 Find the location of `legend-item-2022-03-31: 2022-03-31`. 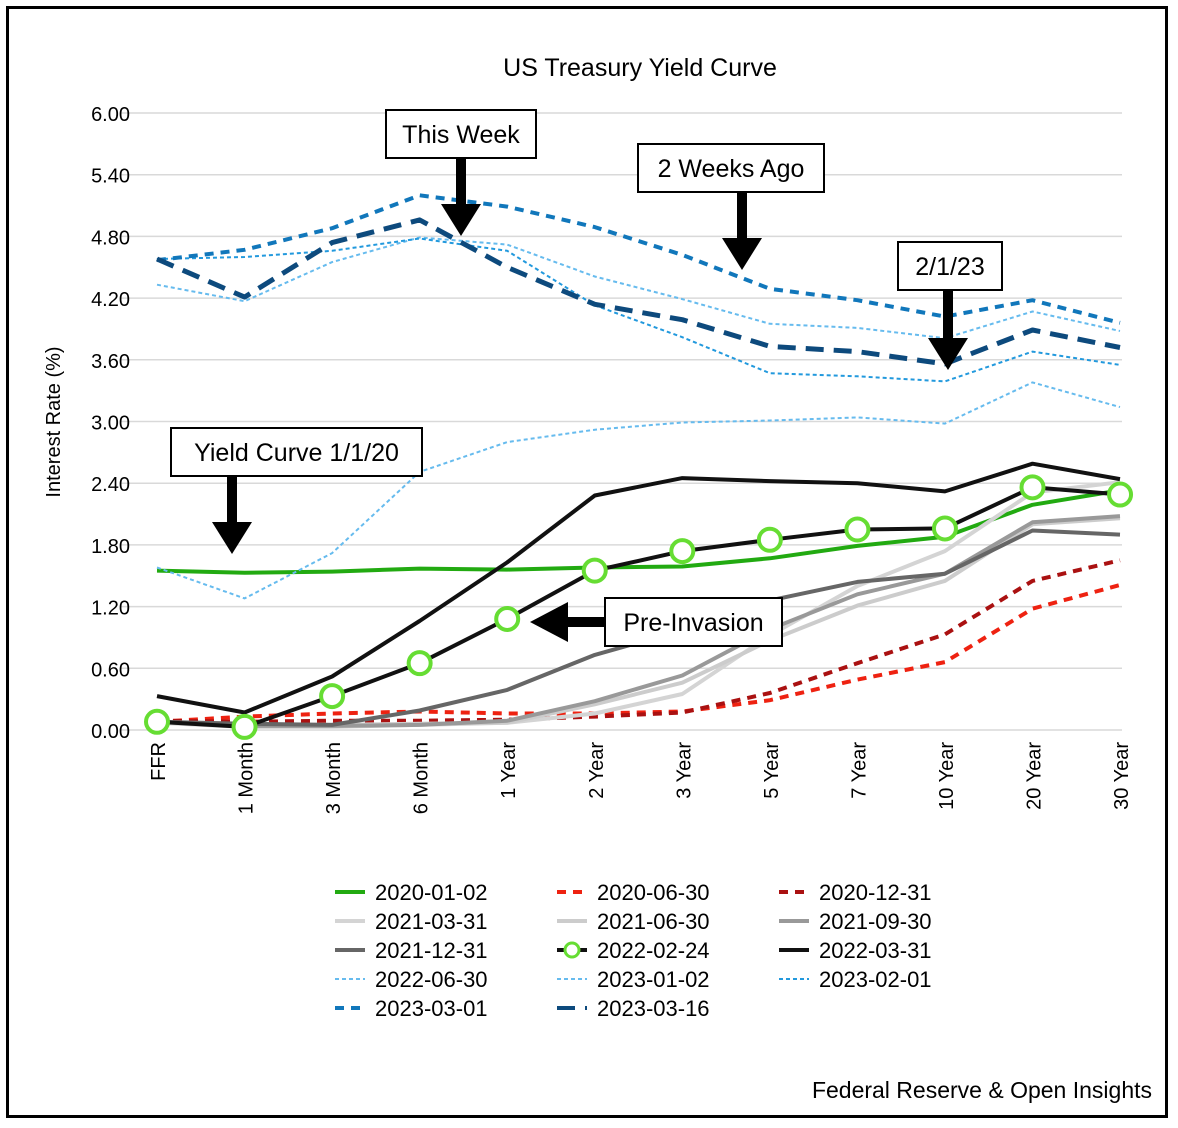

legend-item-2022-03-31: 2022-03-31 is located at coordinates (855, 950).